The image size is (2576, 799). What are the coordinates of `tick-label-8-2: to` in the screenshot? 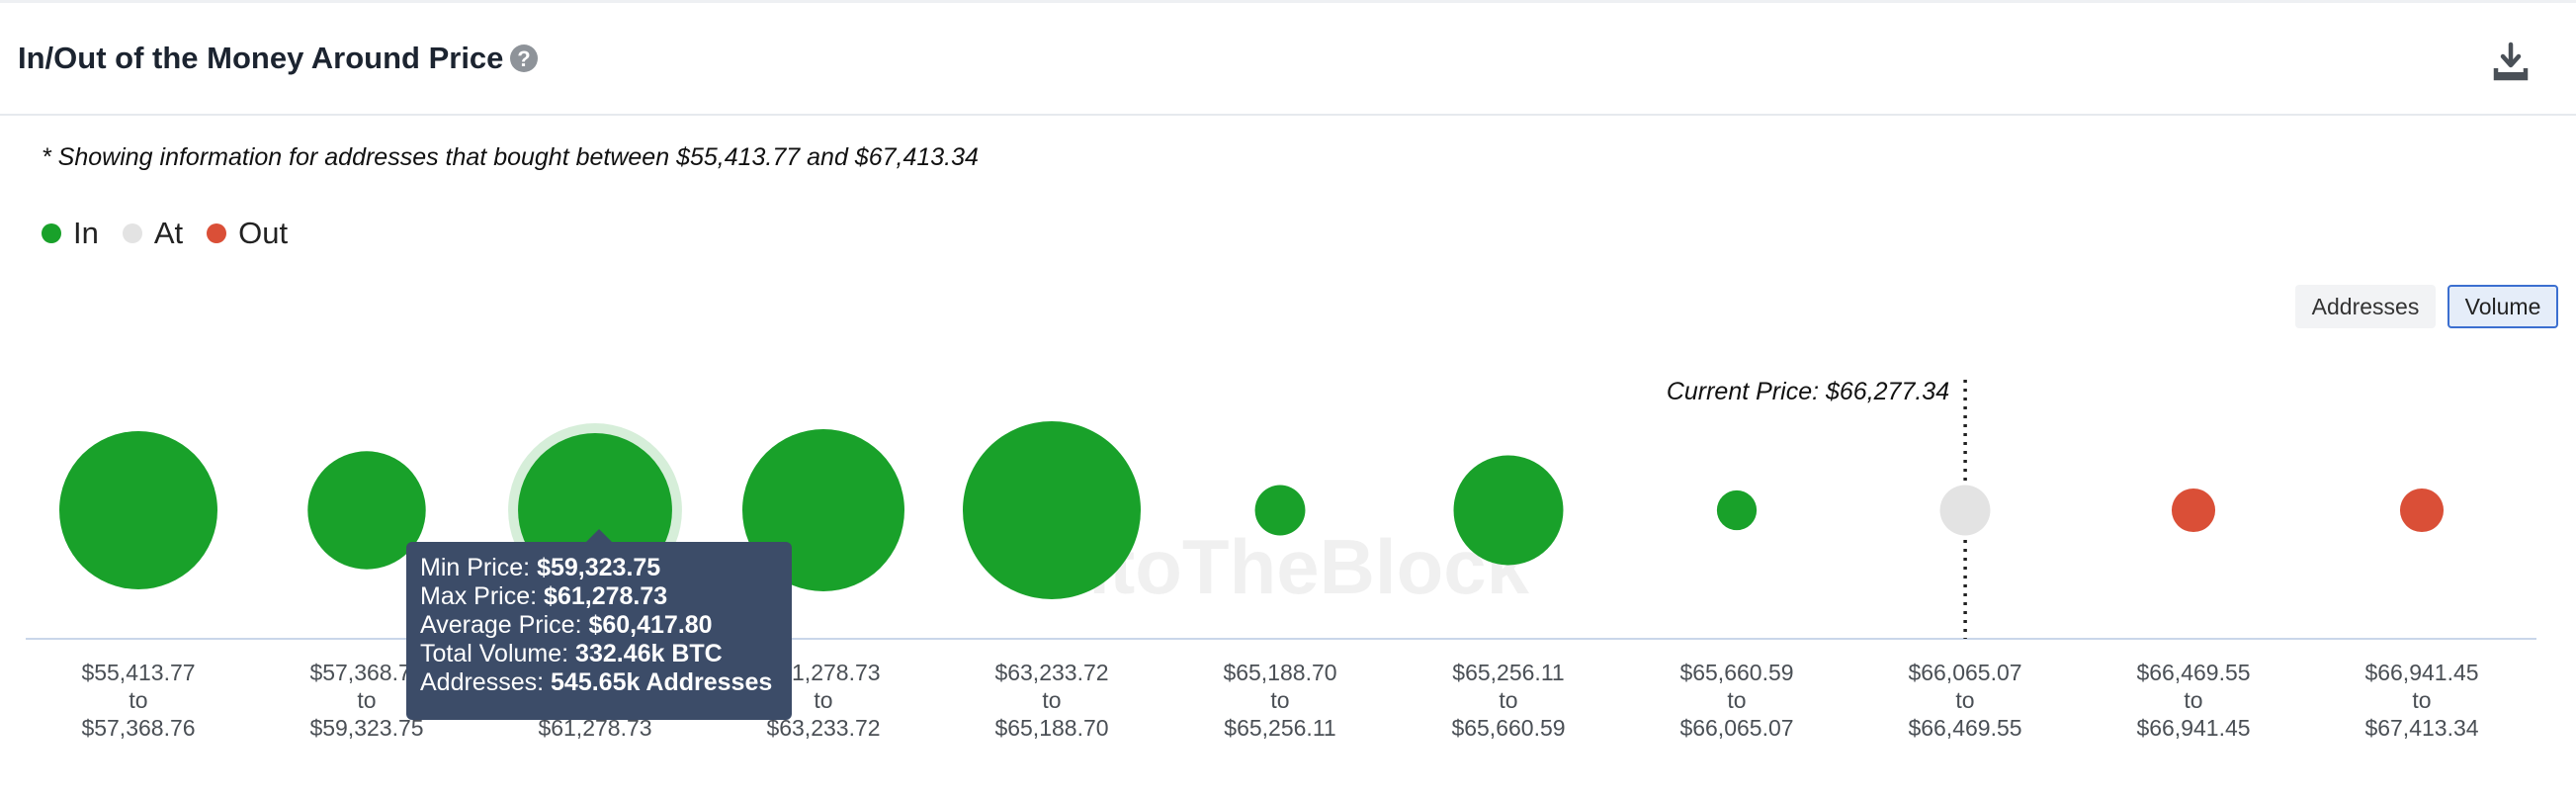 It's located at (1736, 700).